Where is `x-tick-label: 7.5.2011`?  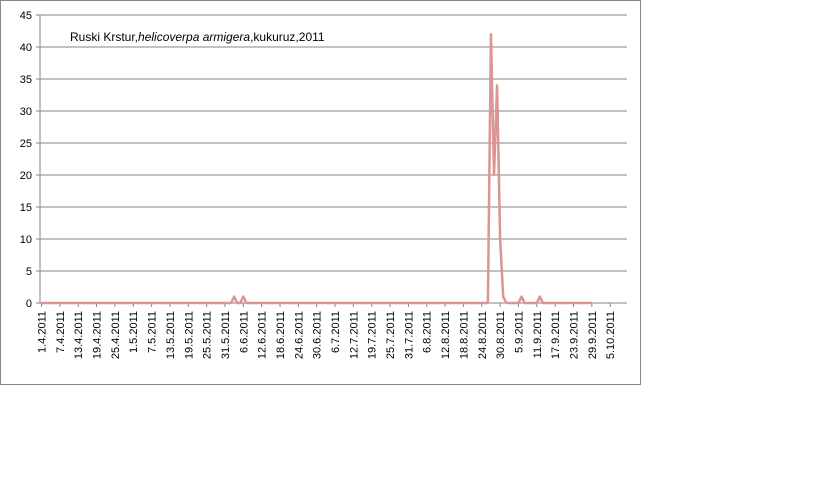
x-tick-label: 7.5.2011 is located at coordinates (153, 332).